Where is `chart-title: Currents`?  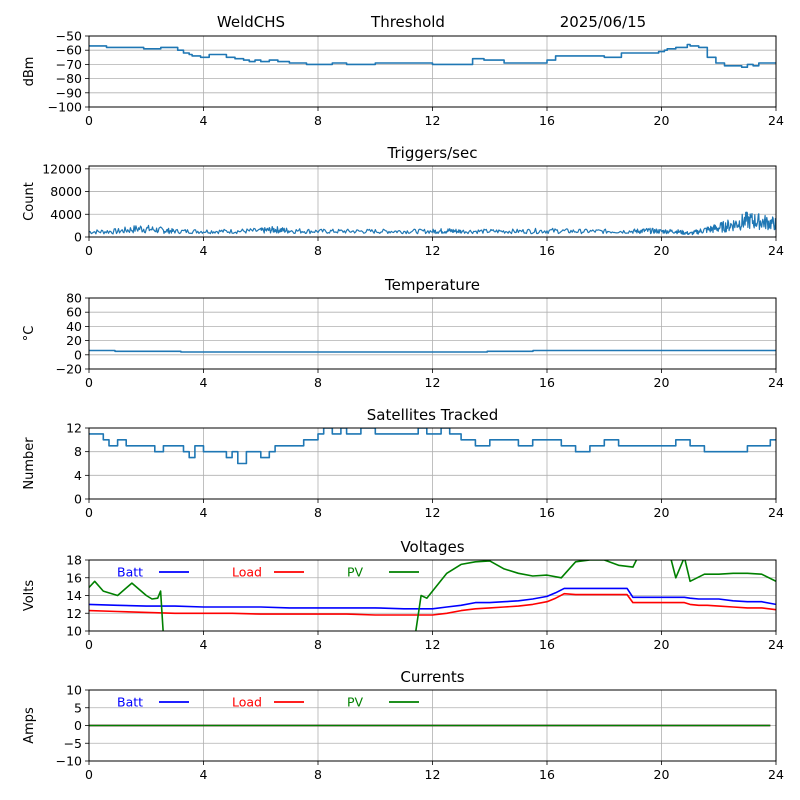 chart-title: Currents is located at coordinates (432, 677).